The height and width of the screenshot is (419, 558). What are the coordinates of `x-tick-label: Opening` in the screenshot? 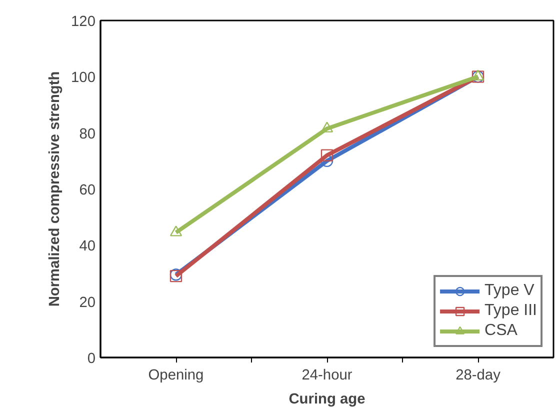 It's located at (176, 376).